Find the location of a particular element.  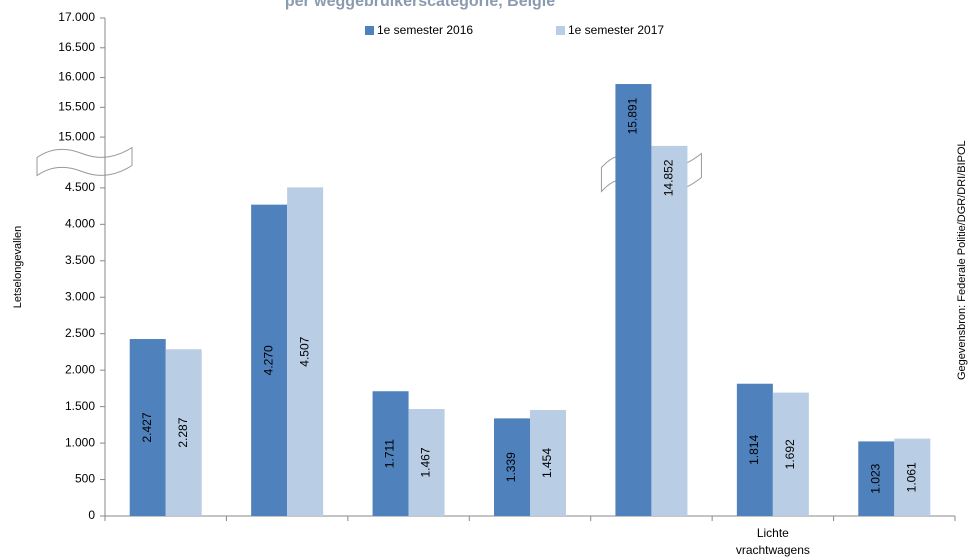

value-label: 1.454 is located at coordinates (547, 463).